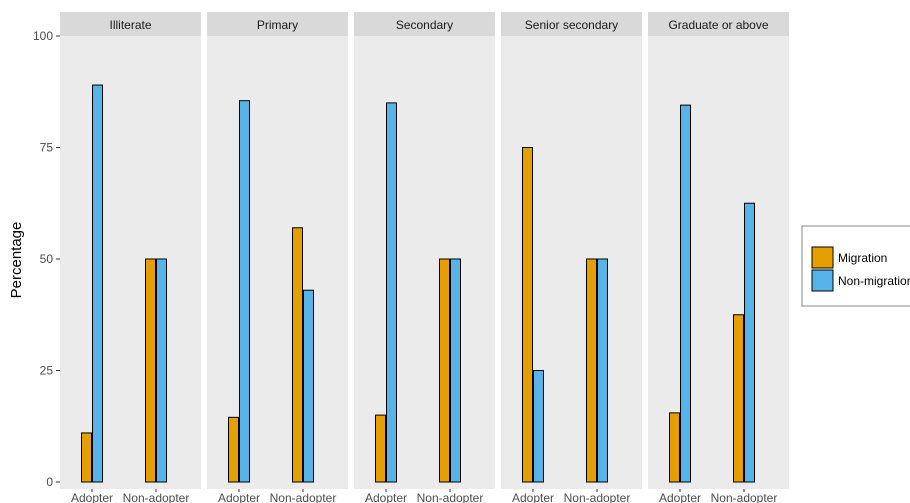  Describe the element at coordinates (862, 258) in the screenshot. I see `legend-label: Migration` at that location.